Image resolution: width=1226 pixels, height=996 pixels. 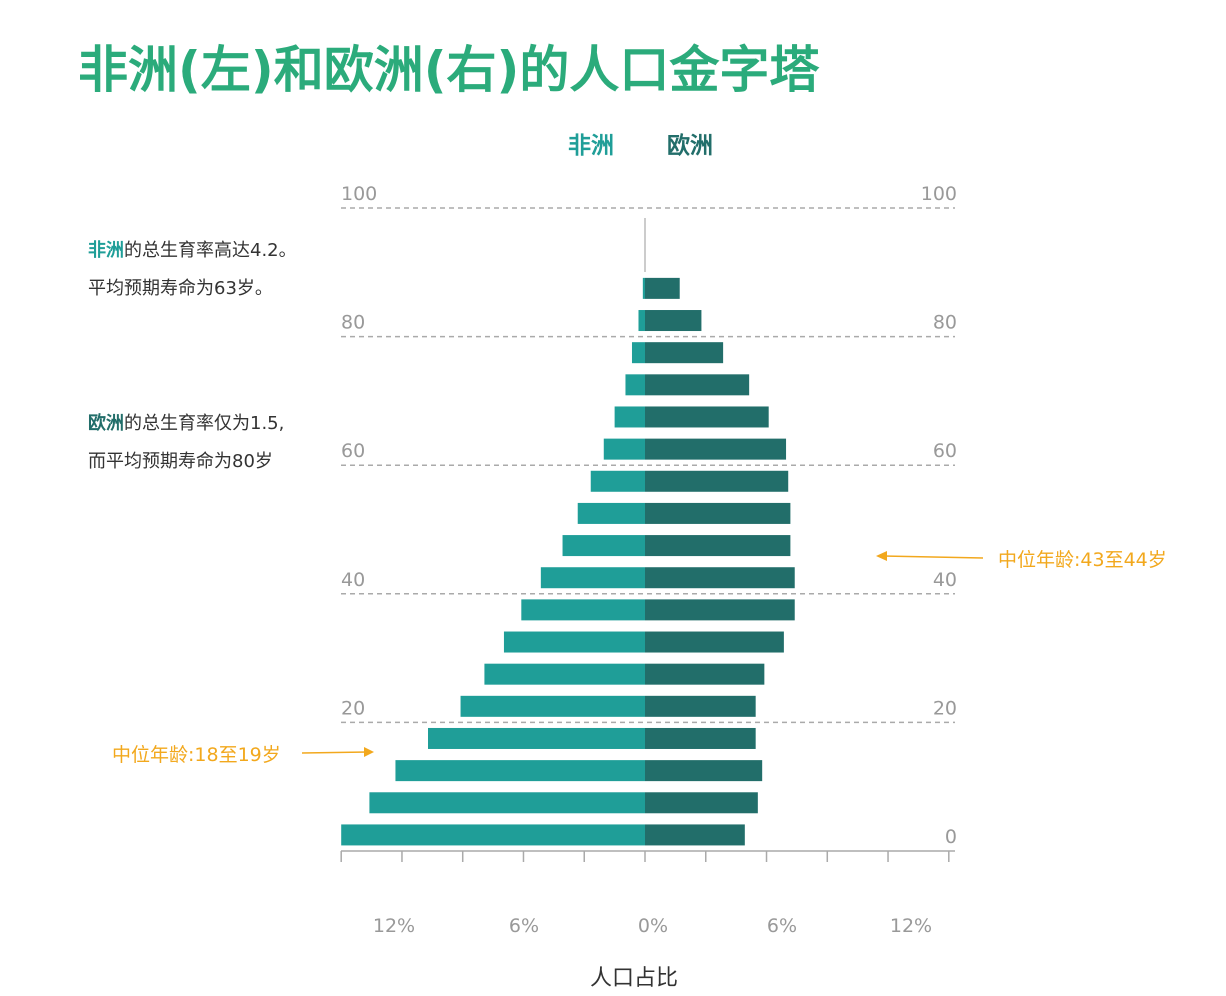 I want to click on median-label-europe: 中位年龄:43至44岁, so click(x=1082, y=560).